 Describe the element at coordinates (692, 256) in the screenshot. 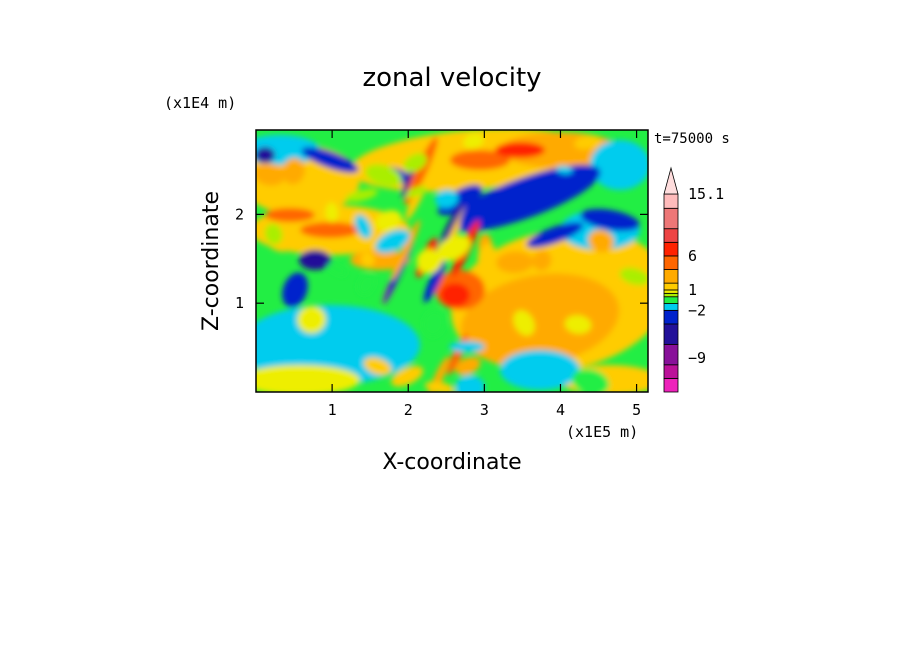

I see `colorbar-label: 6` at that location.